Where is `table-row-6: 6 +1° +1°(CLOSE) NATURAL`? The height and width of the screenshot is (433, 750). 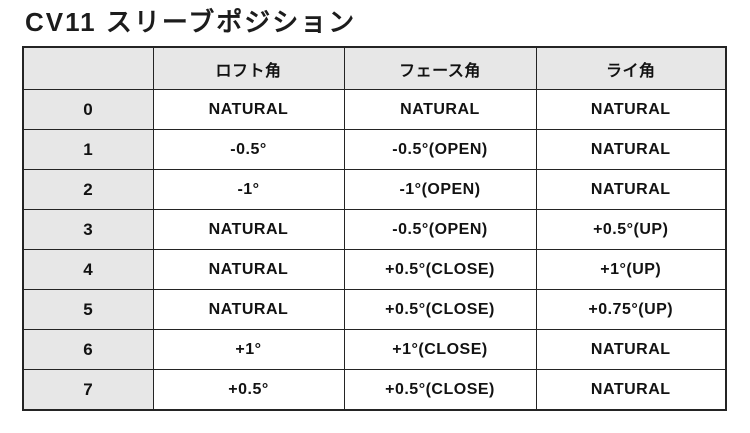 table-row-6: 6 +1° +1°(CLOSE) NATURAL is located at coordinates (374, 349).